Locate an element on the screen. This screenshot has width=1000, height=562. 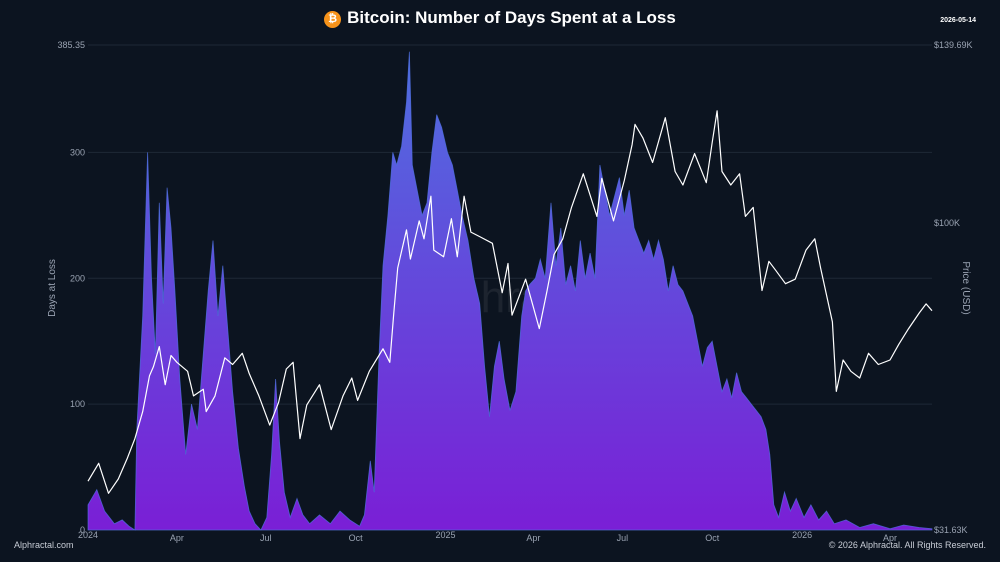
chart-title-wrap: ₿ Bitcoin: Number of Days Spent at a Loss is located at coordinates (500, 18).